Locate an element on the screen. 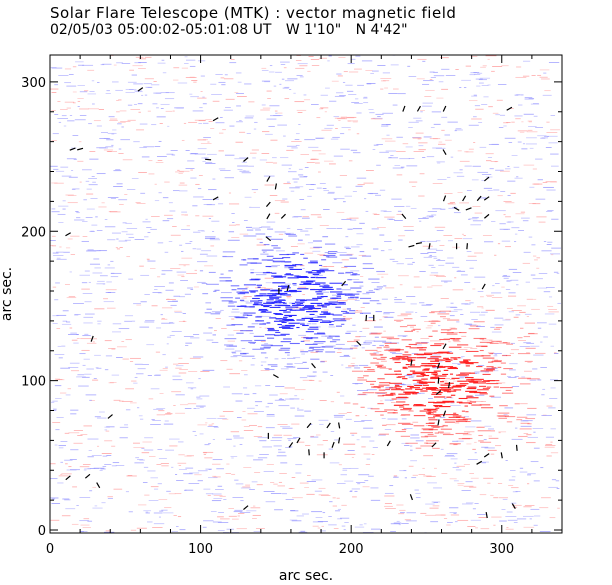  x-tick-label: 300 is located at coordinates (501, 549).